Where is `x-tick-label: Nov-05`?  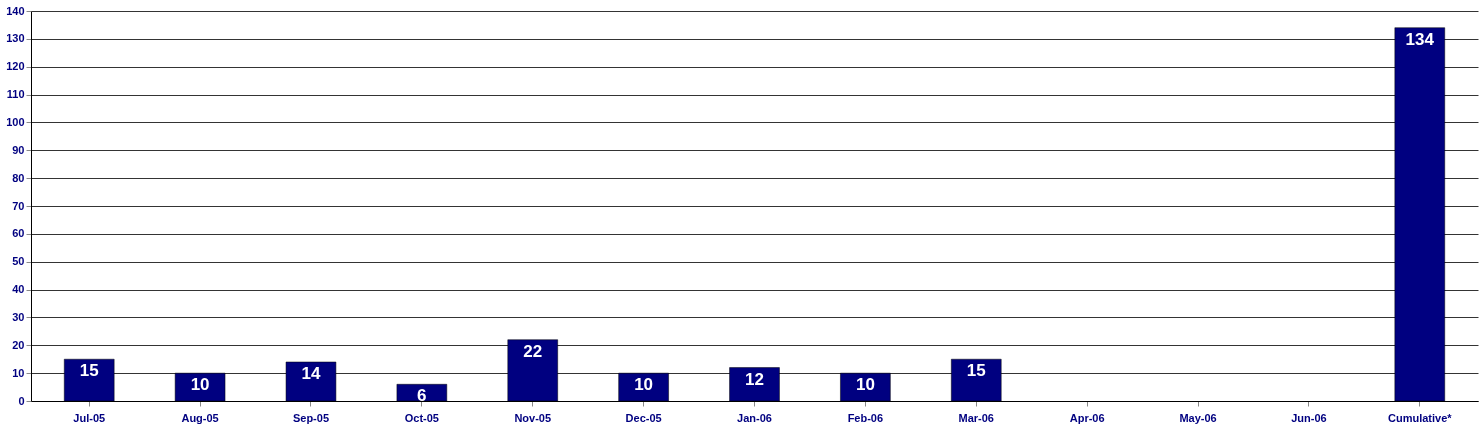 x-tick-label: Nov-05 is located at coordinates (533, 417).